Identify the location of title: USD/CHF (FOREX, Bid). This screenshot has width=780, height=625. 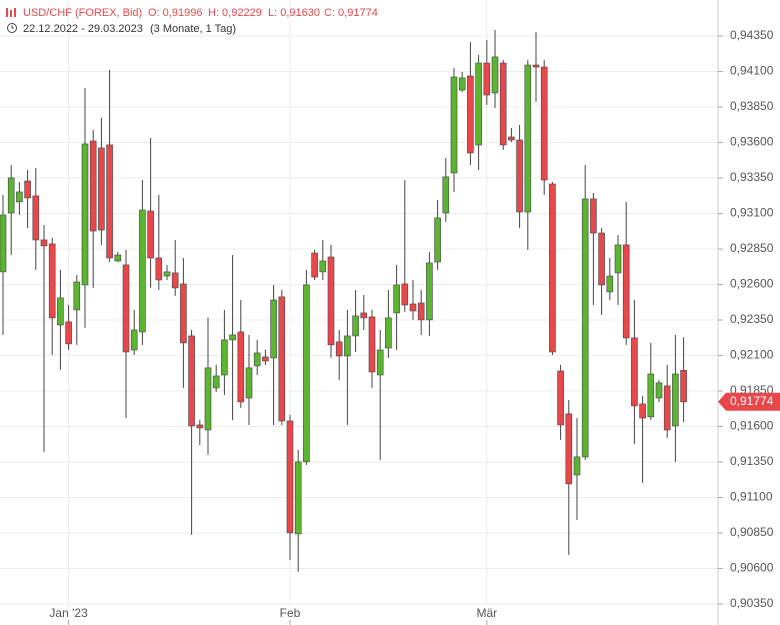
(82, 13).